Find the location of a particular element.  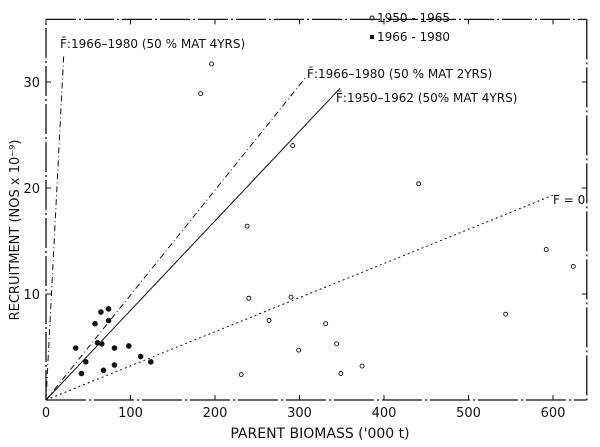

x-tick-label: 0 is located at coordinates (46, 413).